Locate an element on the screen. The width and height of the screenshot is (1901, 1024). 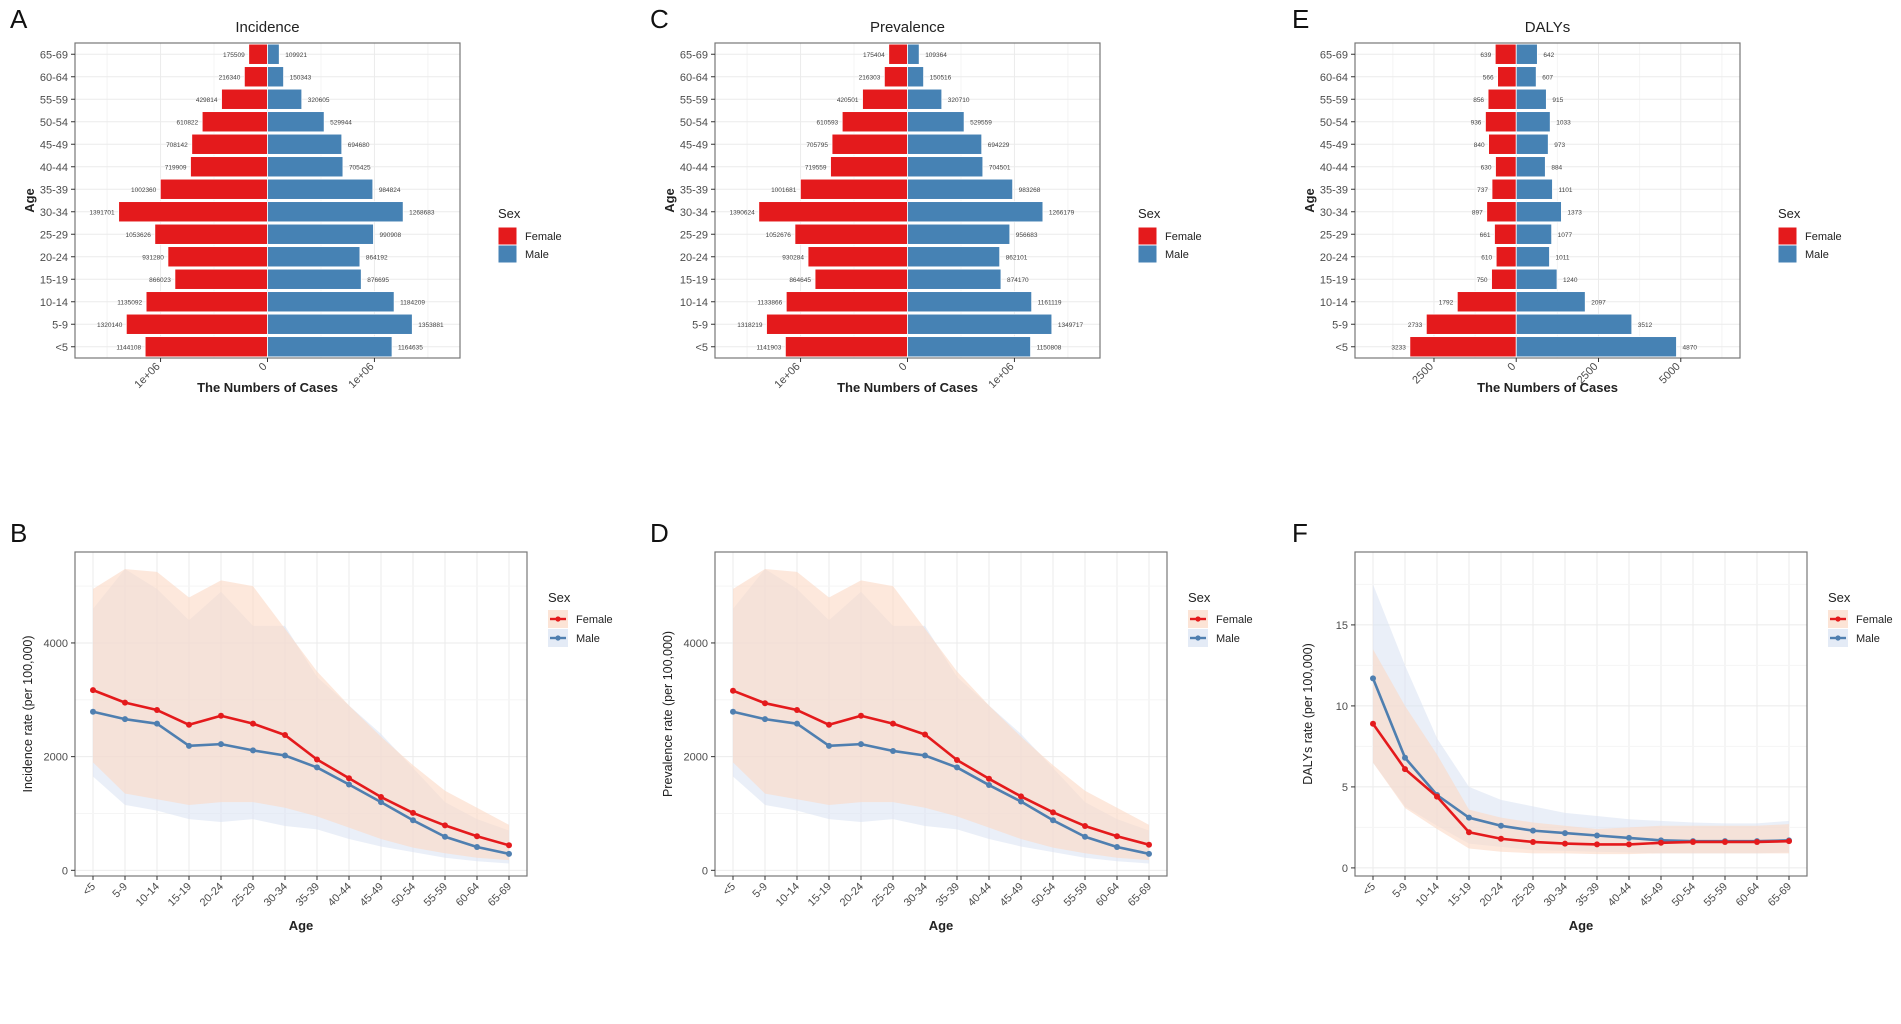
data-label-male: 705425 is located at coordinates (360, 167).